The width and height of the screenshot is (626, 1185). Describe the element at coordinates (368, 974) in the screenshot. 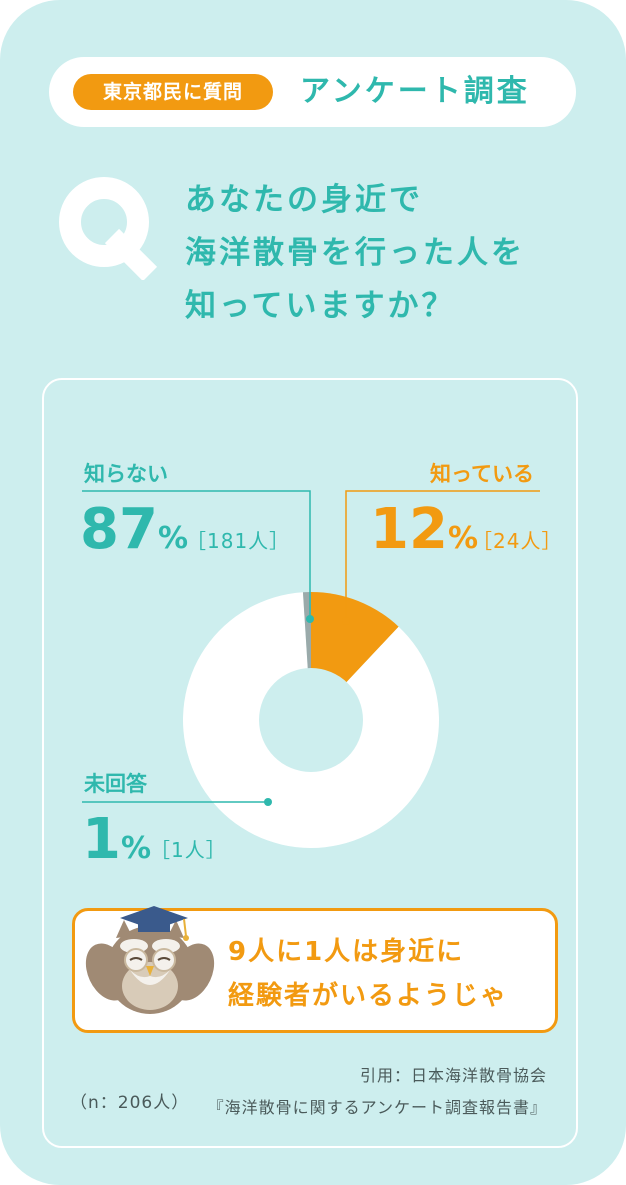

I see `callout-text: 9人に1人は身近に 経験者がいるようじゃ` at that location.